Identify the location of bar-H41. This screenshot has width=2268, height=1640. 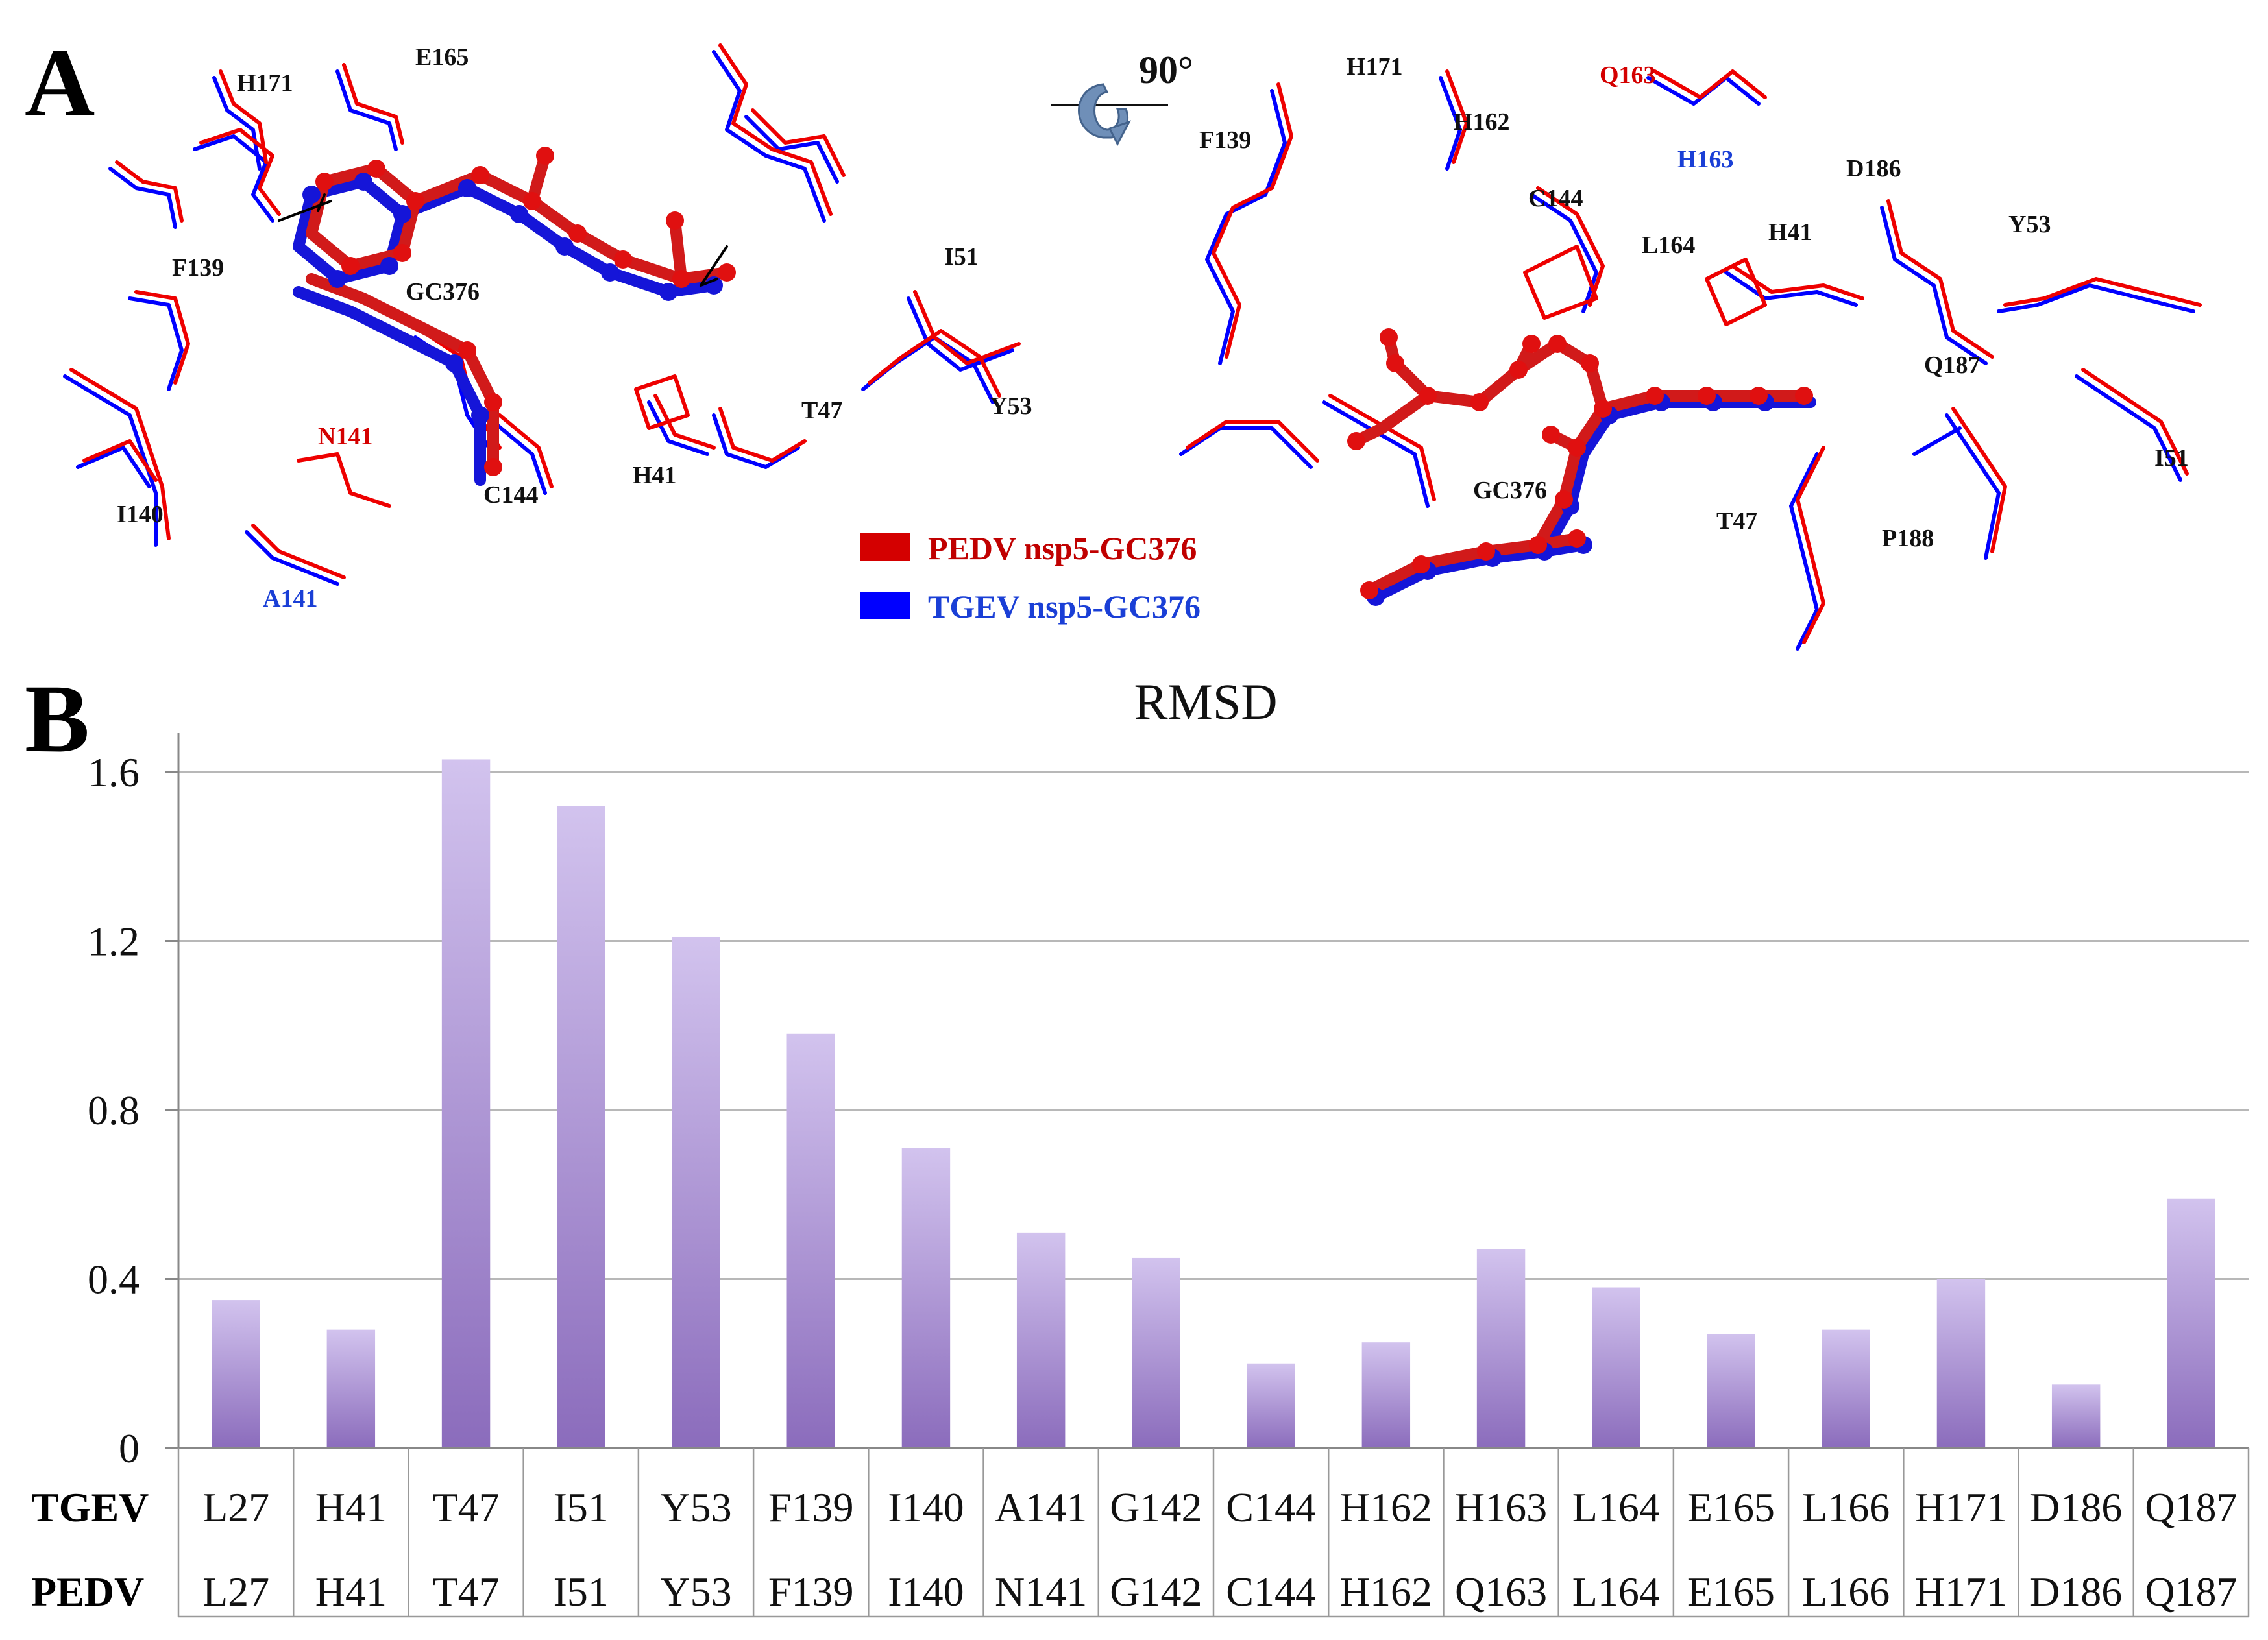
(351, 1389).